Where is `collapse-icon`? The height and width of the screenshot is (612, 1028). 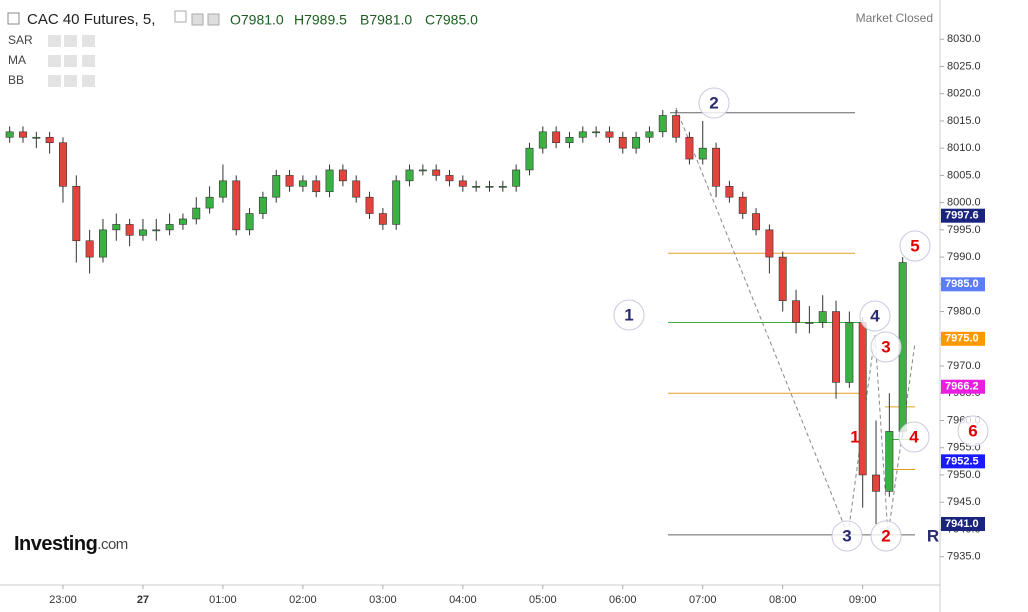
collapse-icon is located at coordinates (13, 18).